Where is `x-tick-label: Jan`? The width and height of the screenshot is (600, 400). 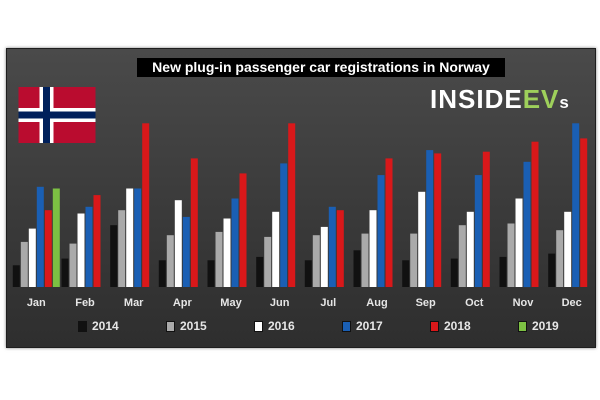 x-tick-label: Jan is located at coordinates (36, 303).